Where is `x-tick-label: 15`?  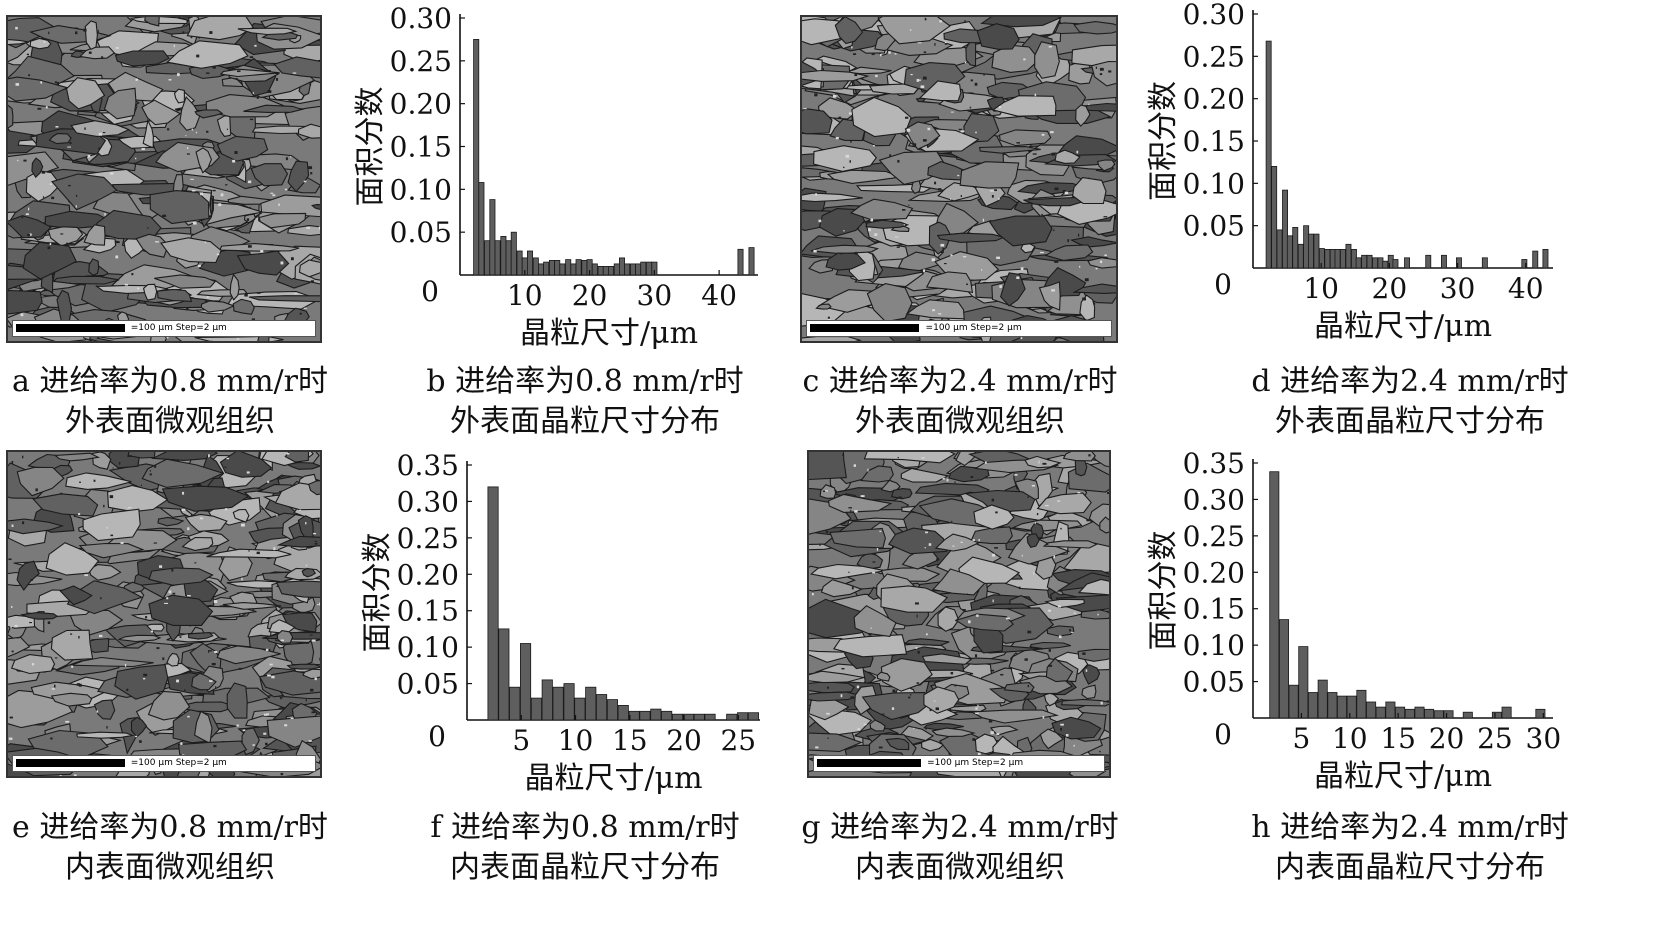 x-tick-label: 15 is located at coordinates (1398, 738).